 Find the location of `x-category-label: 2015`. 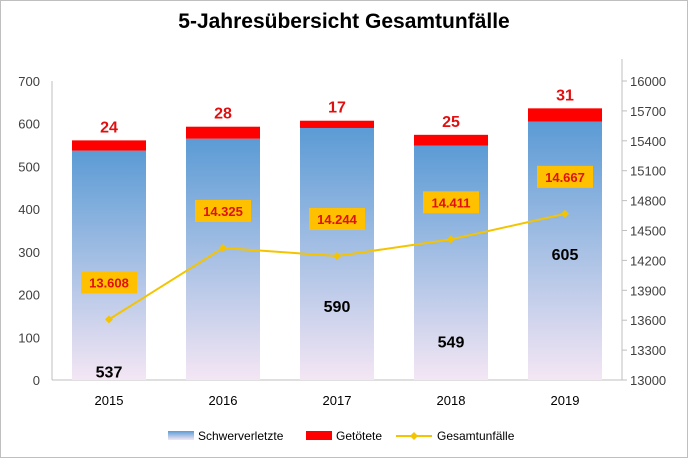

x-category-label: 2015 is located at coordinates (109, 400).